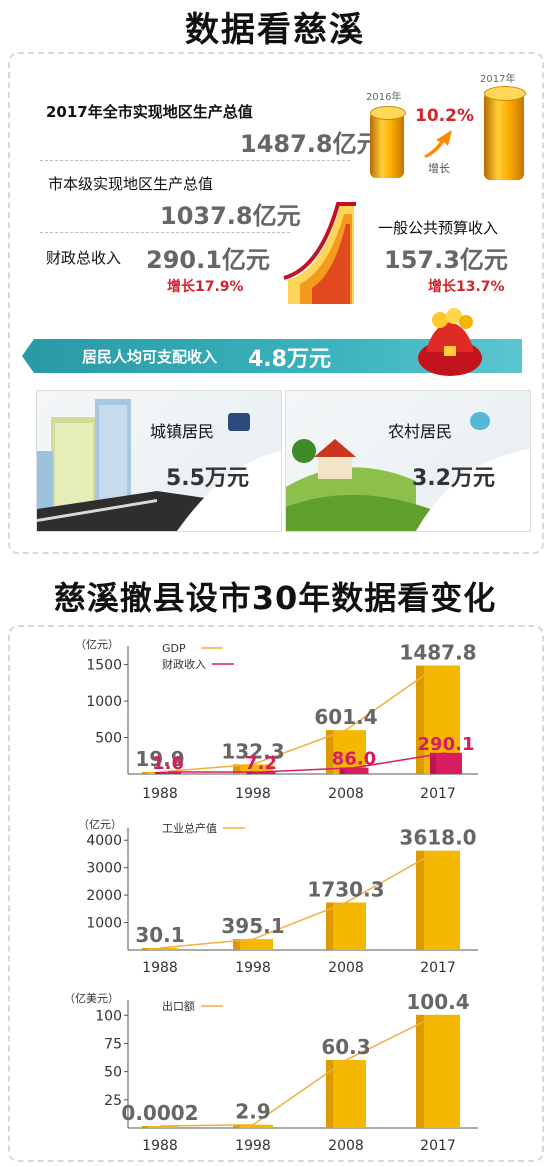  Describe the element at coordinates (437, 1002) in the screenshot. I see `data-label: 100.4` at that location.